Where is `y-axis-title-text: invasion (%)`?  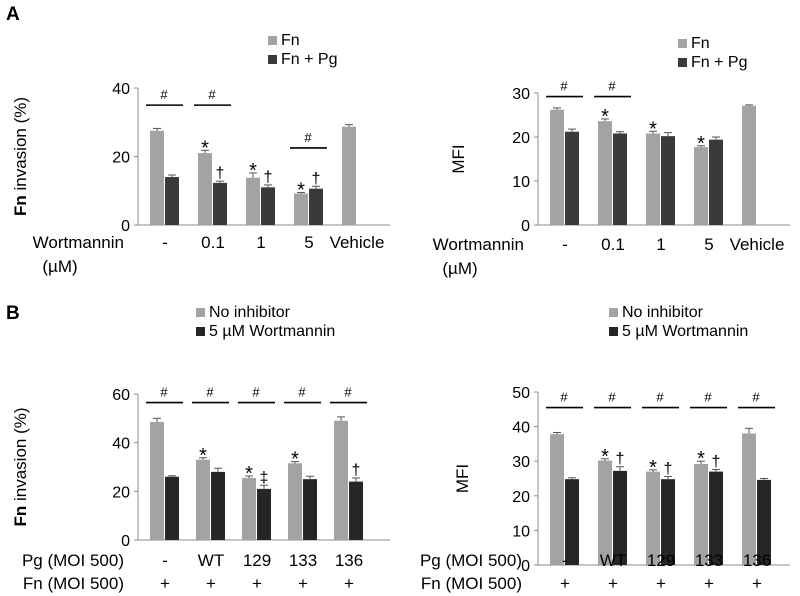
y-axis-title-text: invasion (%) is located at coordinates (20, 146).